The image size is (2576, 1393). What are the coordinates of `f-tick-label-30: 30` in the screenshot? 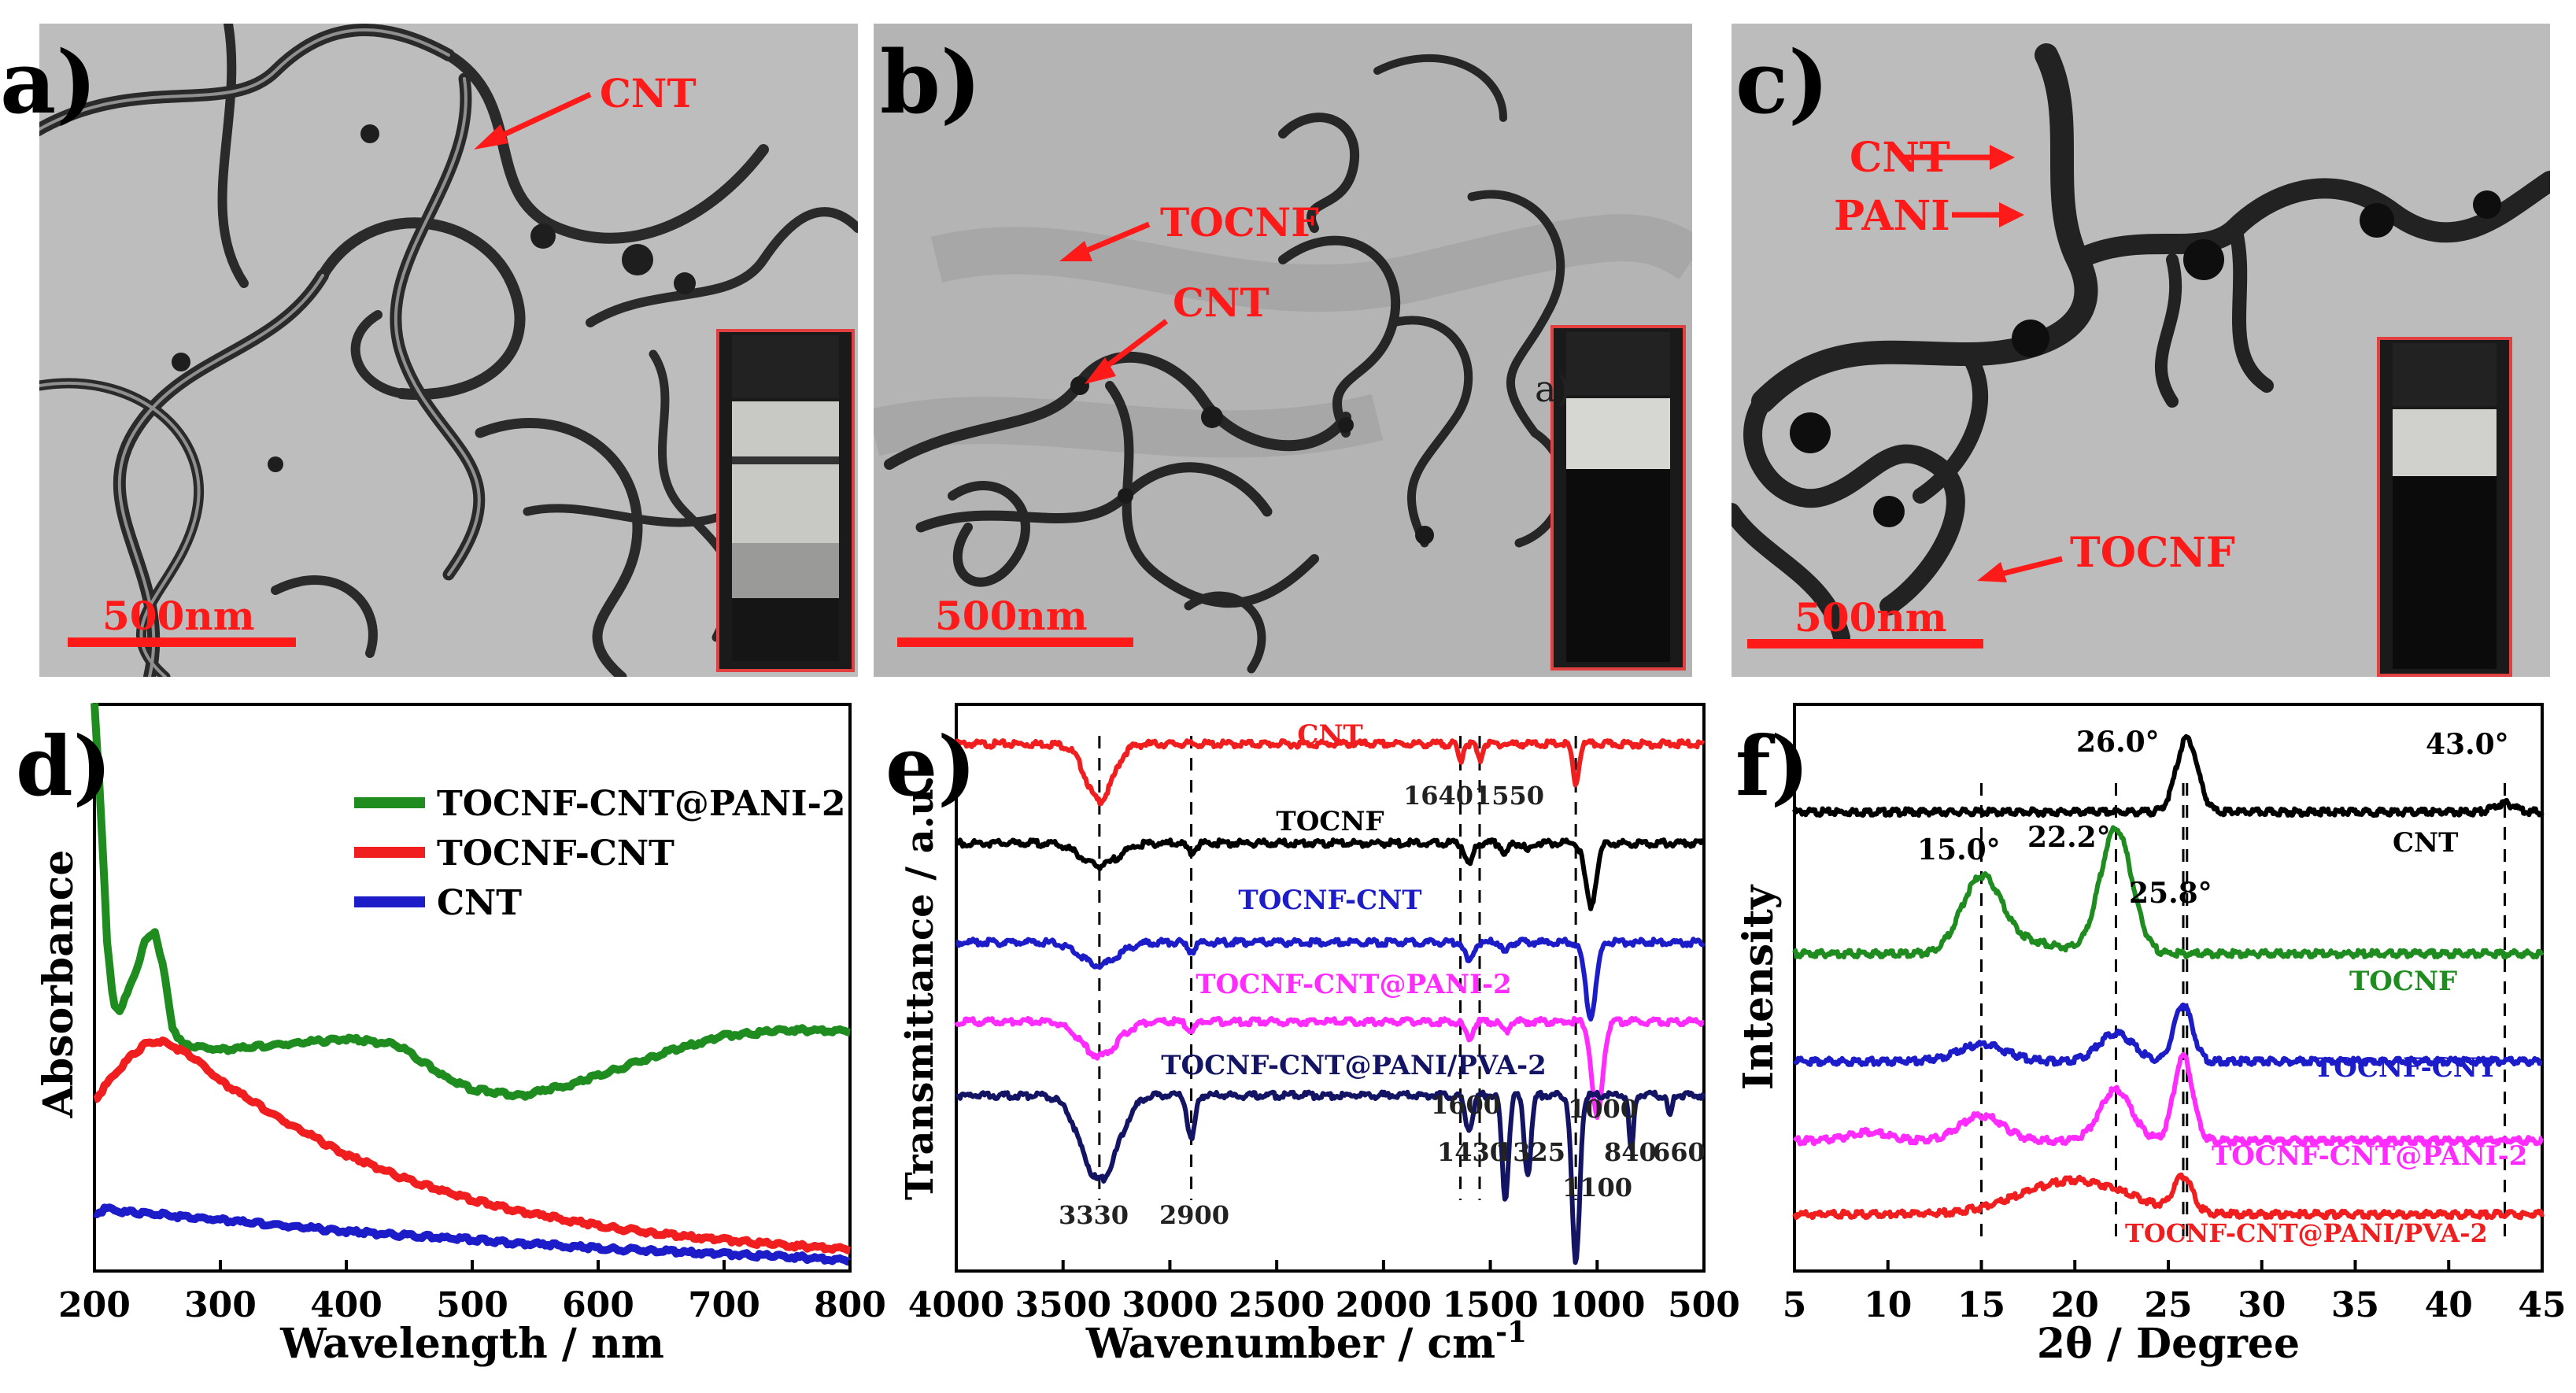 It's located at (2262, 1305).